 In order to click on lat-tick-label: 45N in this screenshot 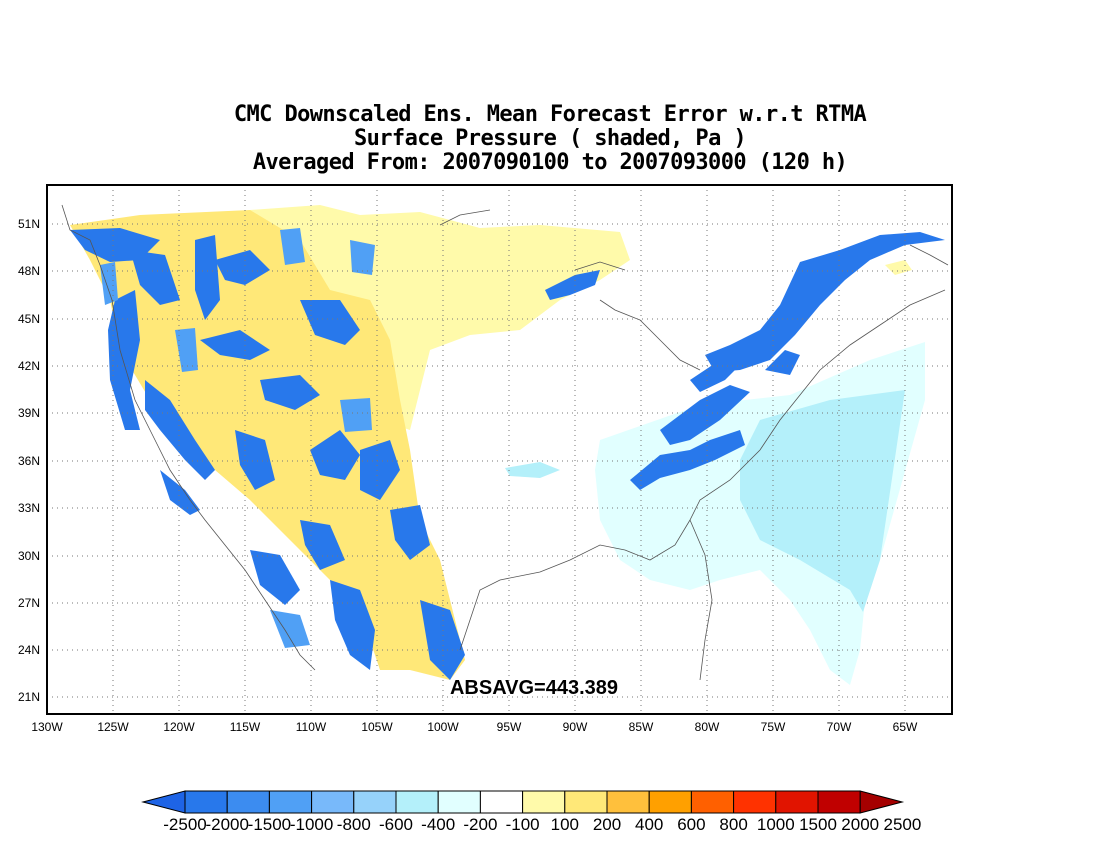, I will do `click(29, 319)`.